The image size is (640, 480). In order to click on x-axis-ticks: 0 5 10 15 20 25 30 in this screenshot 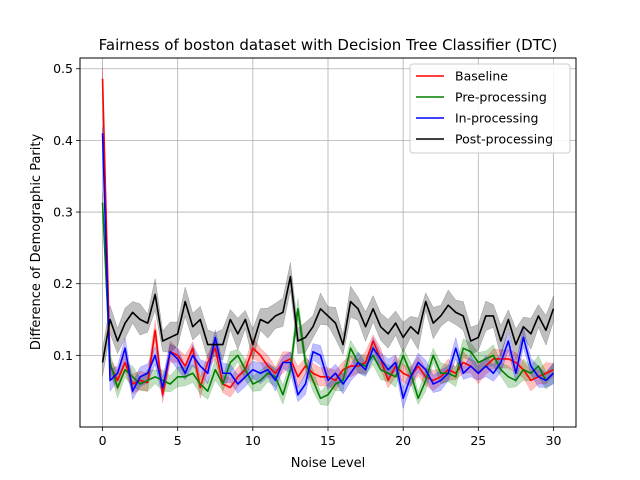, I will do `click(330, 437)`.